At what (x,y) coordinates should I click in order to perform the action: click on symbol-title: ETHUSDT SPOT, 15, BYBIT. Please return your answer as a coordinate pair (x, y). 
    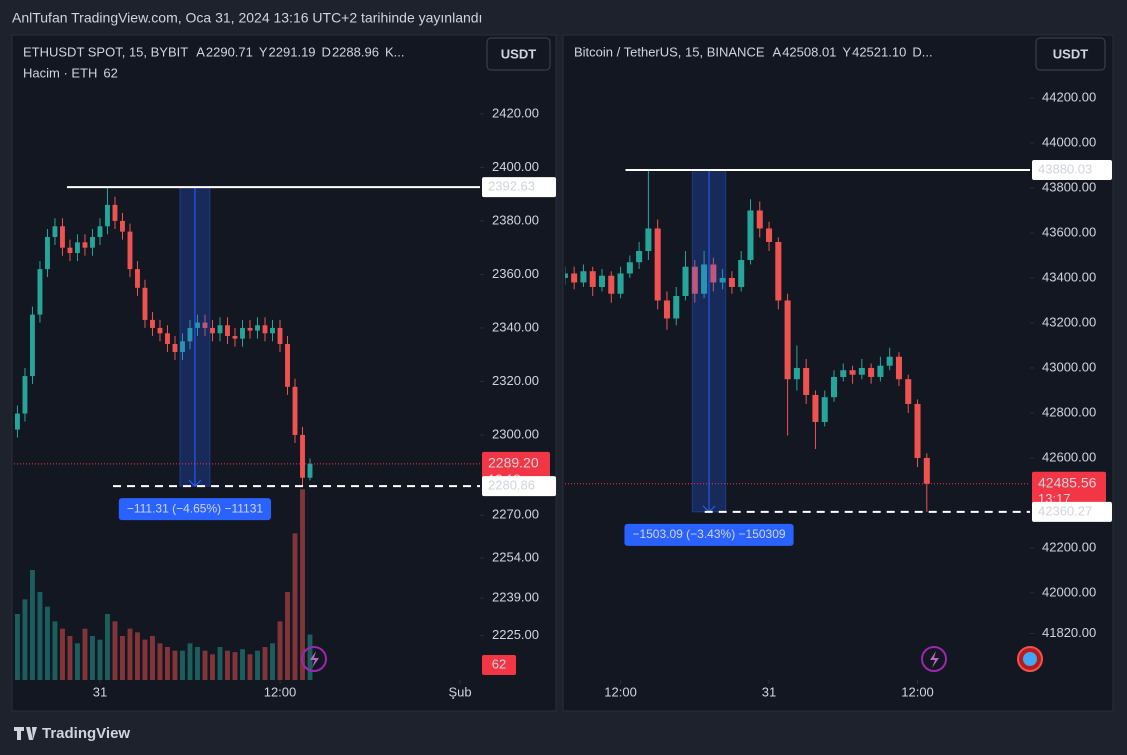
    Looking at the image, I should click on (105, 51).